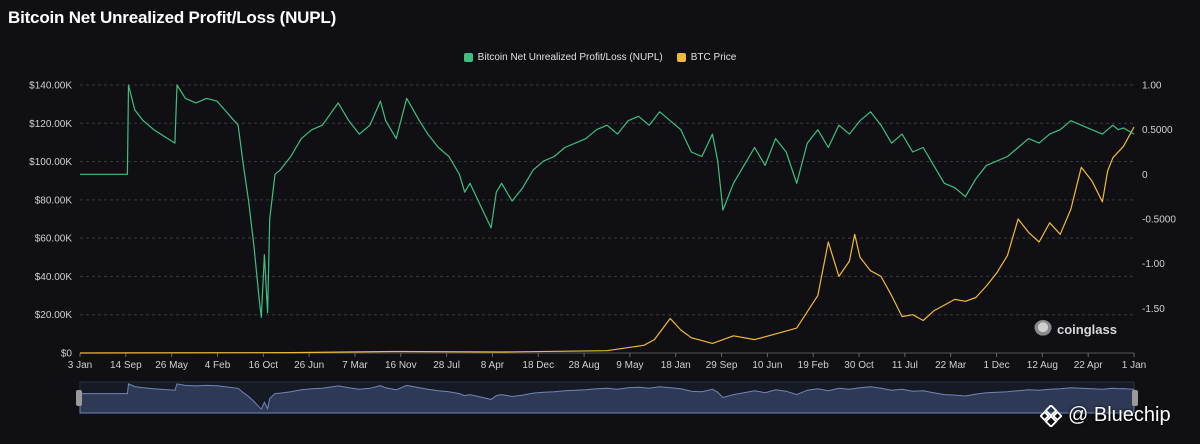 This screenshot has width=1200, height=444. I want to click on navigator-series-area, so click(607, 398).